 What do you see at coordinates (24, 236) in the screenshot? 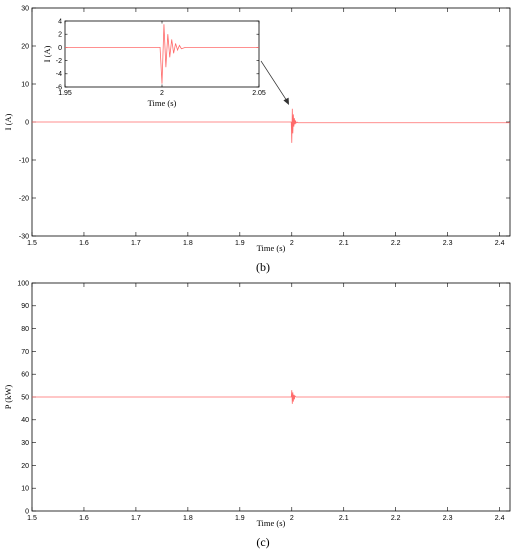
I see `chart-b-y-tick-label: -30` at bounding box center [24, 236].